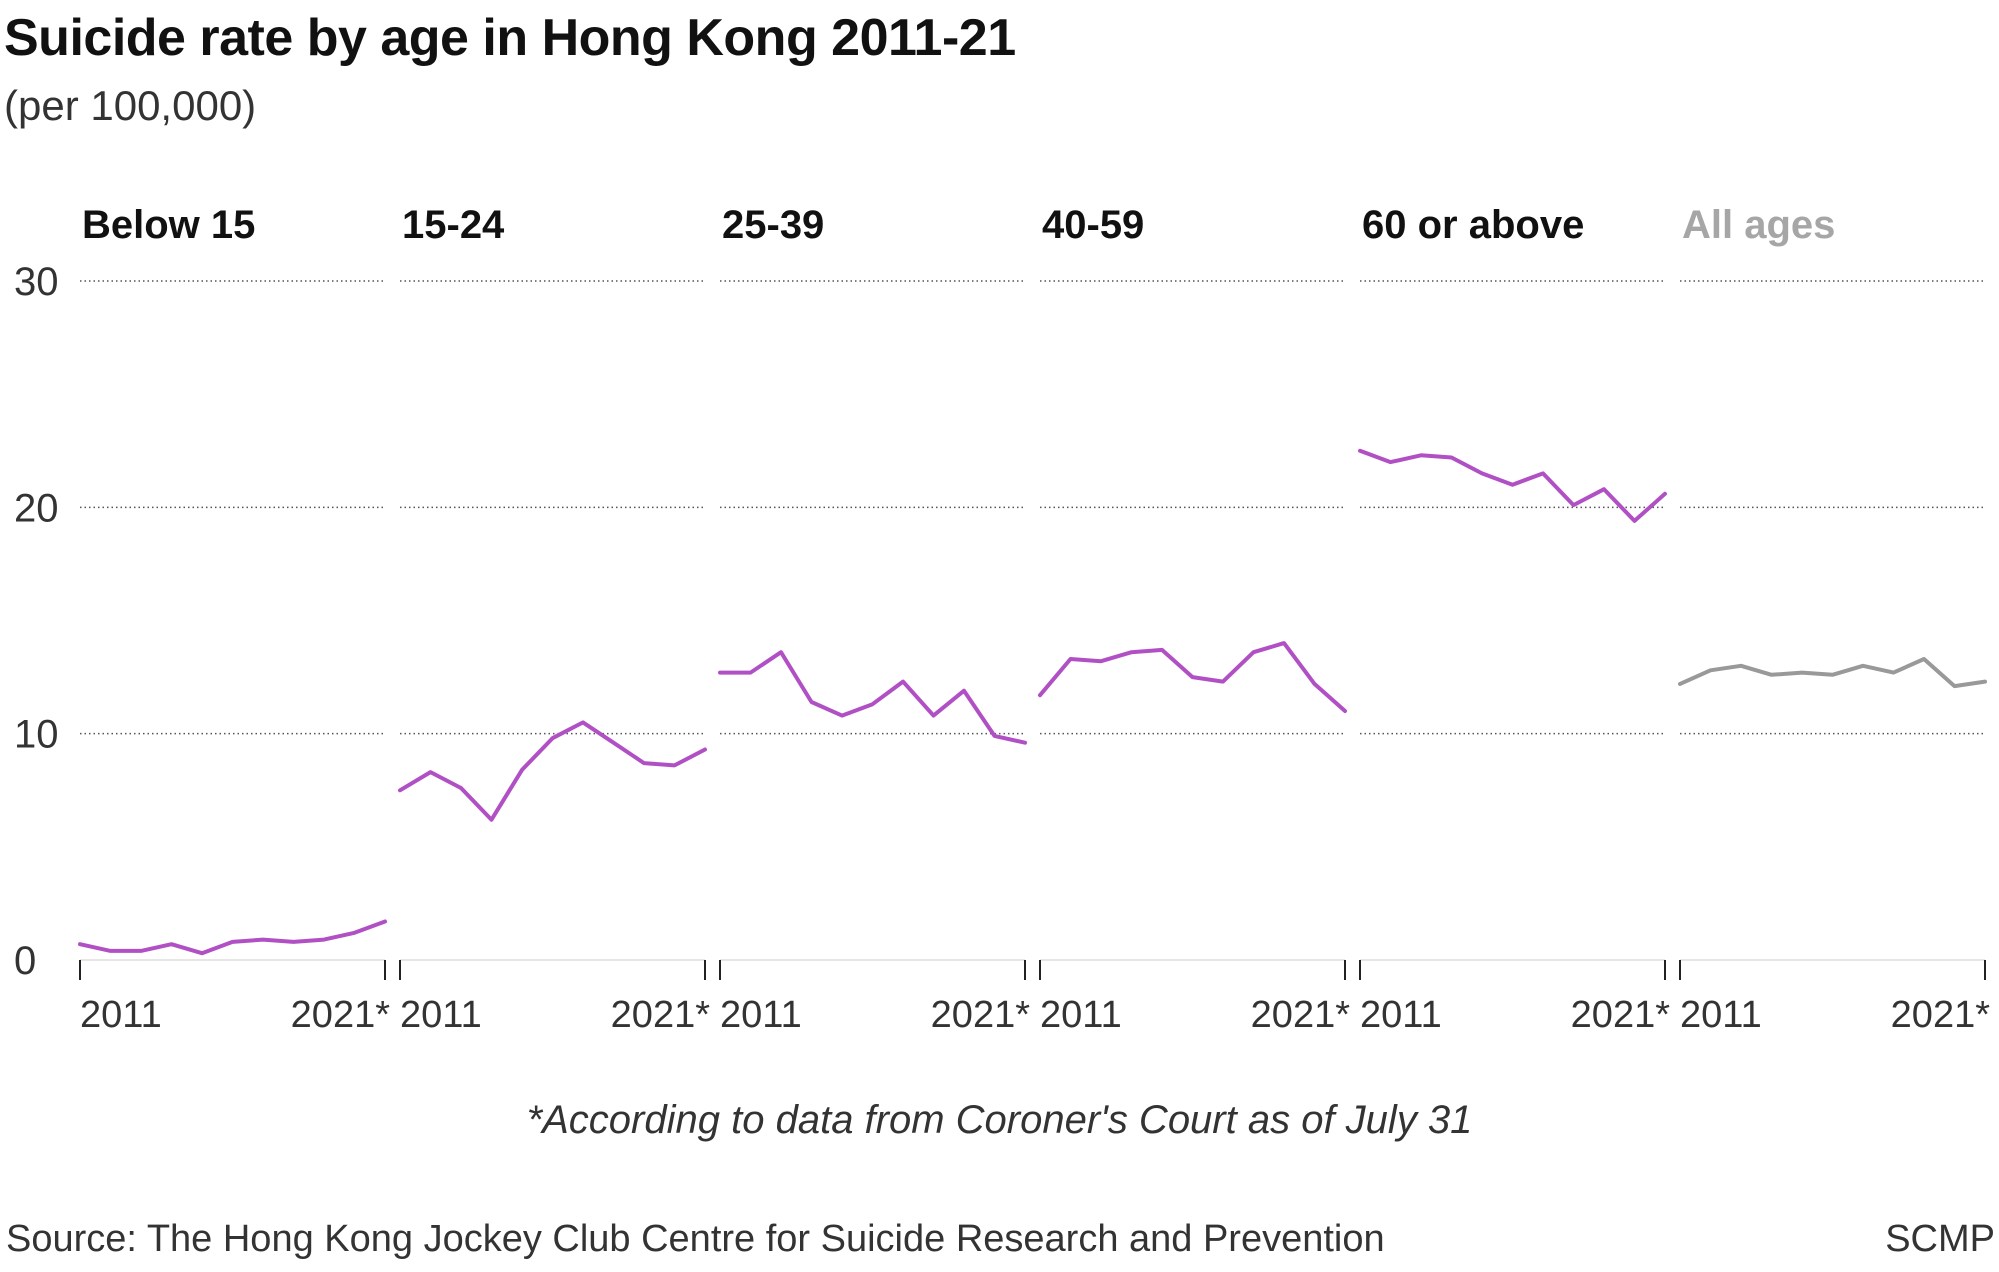 This screenshot has width=1999, height=1272. Describe the element at coordinates (25, 961) in the screenshot. I see `y-tick-label: 0` at that location.